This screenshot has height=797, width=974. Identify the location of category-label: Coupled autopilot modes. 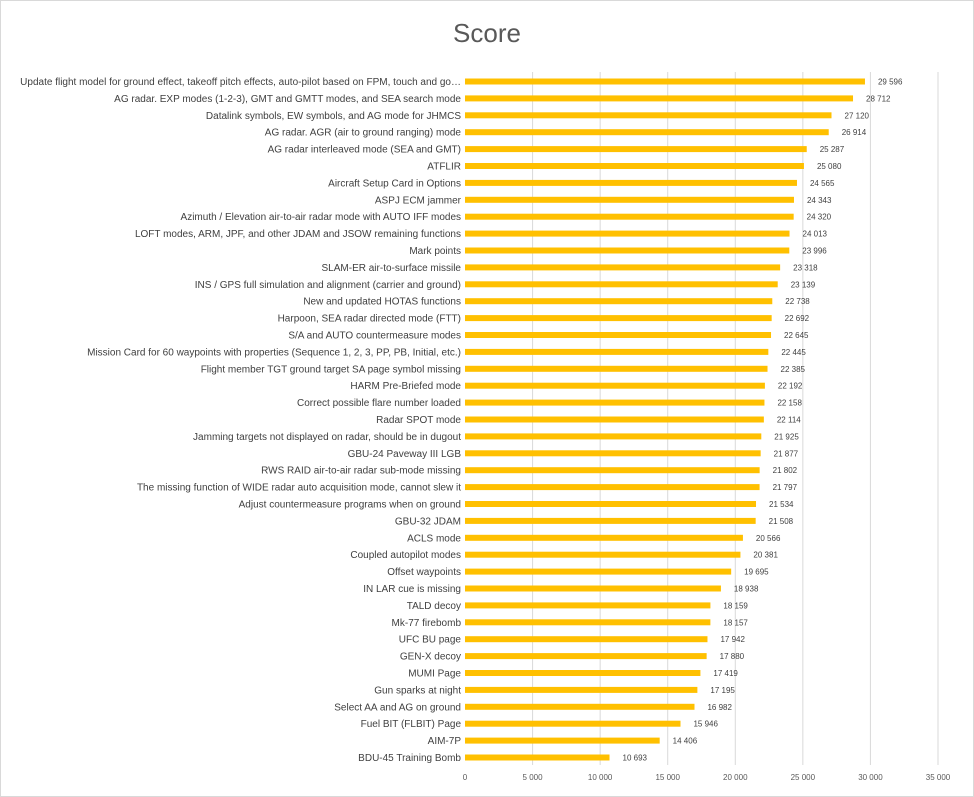
(405, 555).